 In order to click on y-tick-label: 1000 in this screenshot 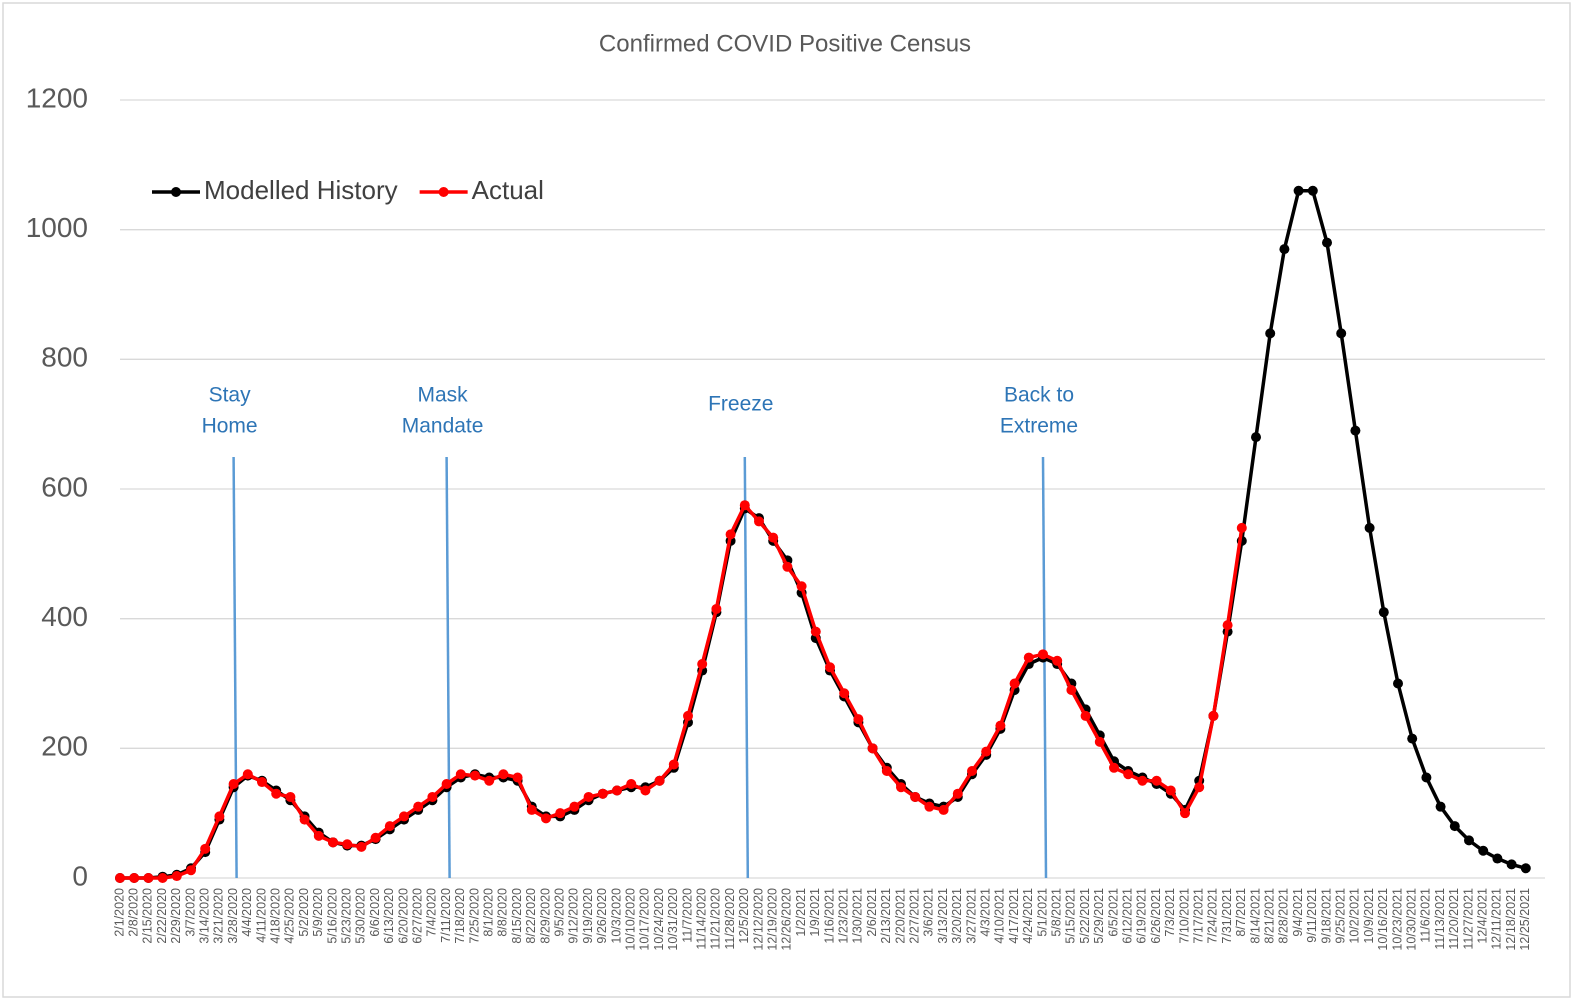, I will do `click(57, 227)`.